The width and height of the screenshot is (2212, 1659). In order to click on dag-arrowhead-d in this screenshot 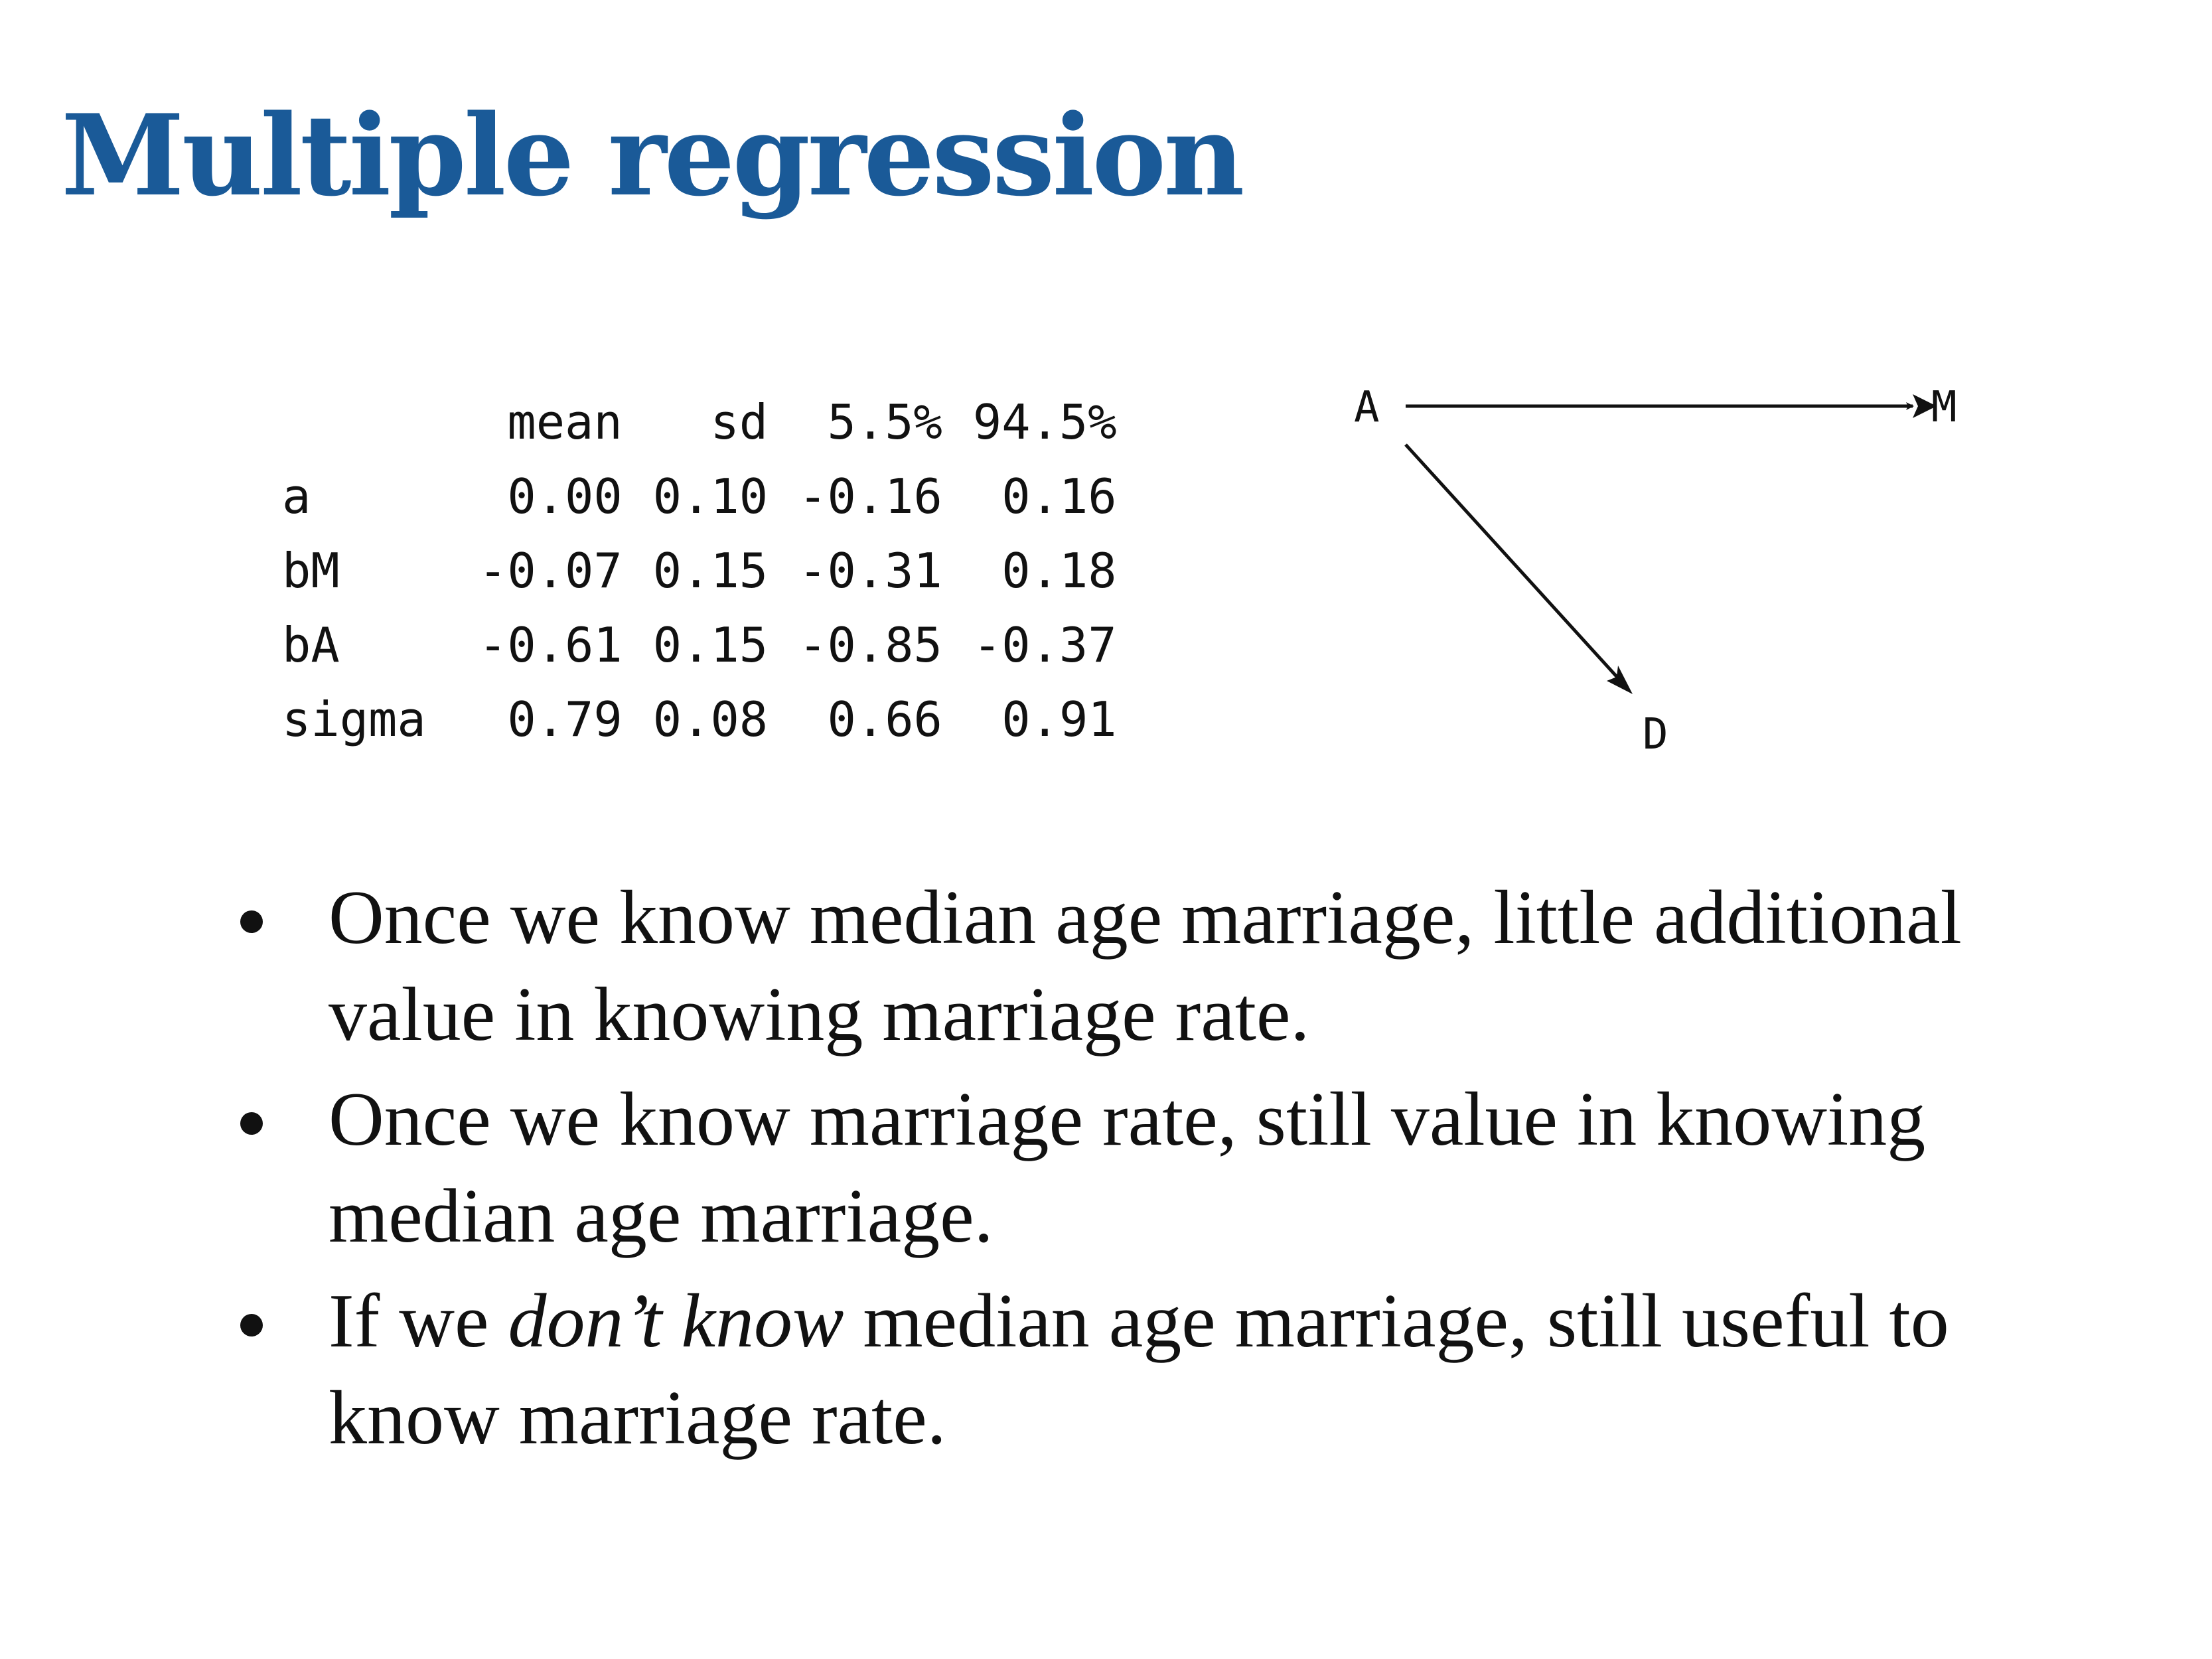, I will do `click(1620, 680)`.